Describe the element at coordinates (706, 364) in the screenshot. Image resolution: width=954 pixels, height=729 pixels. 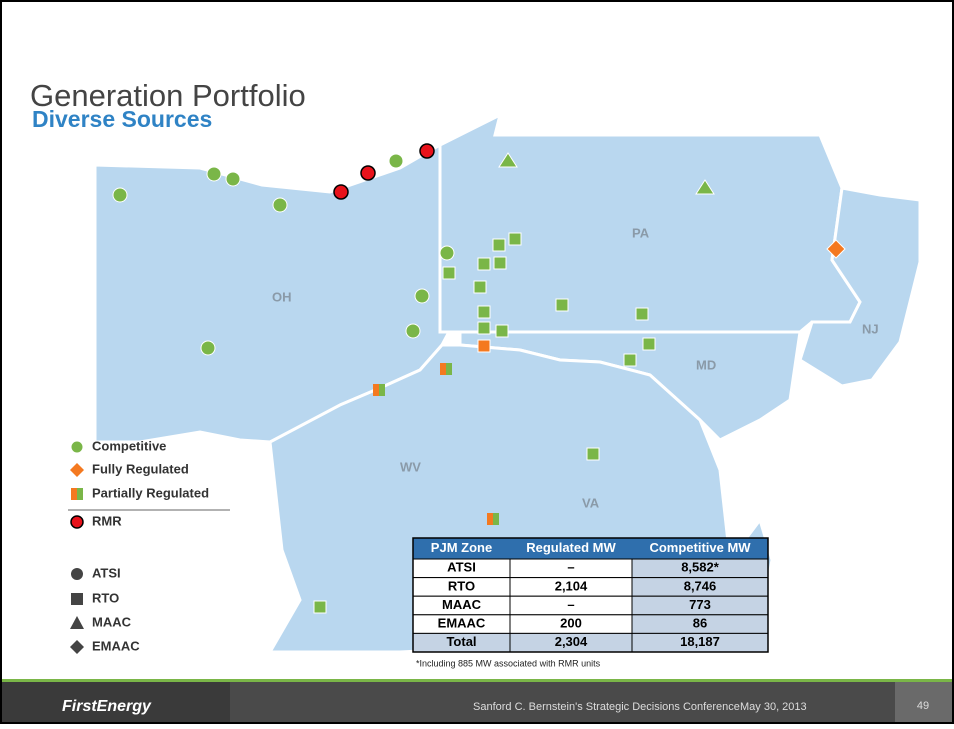
I see `state-label: MD` at that location.